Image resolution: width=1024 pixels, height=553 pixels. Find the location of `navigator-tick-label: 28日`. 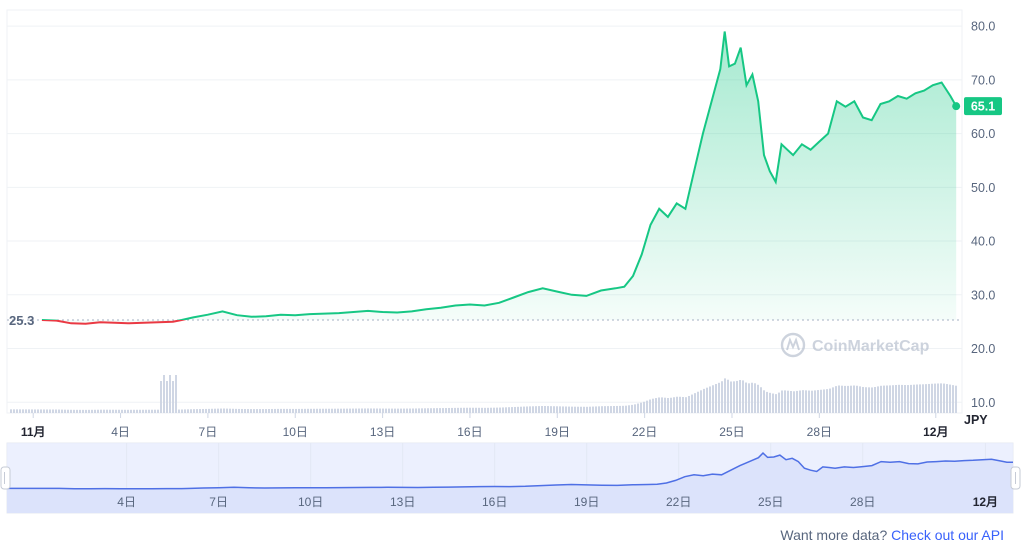

navigator-tick-label: 28日 is located at coordinates (862, 502).